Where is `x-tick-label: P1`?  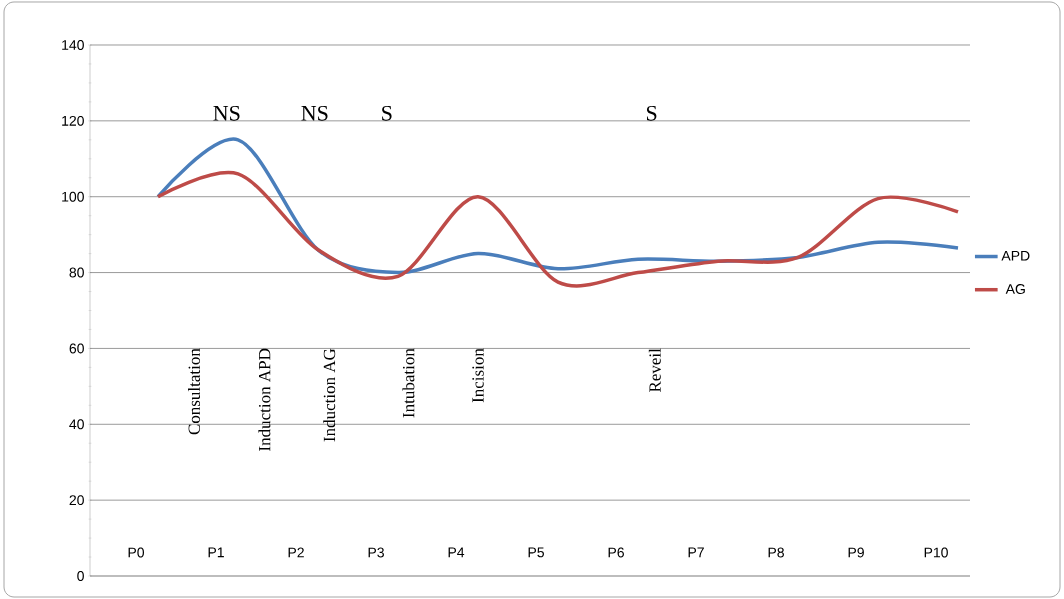
x-tick-label: P1 is located at coordinates (216, 552).